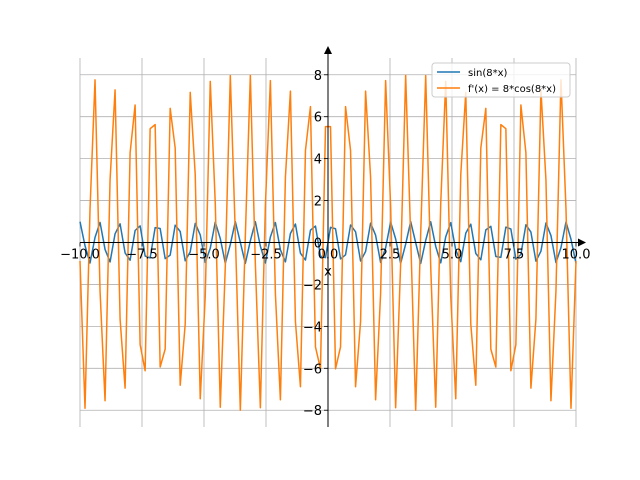  What do you see at coordinates (142, 255) in the screenshot?
I see `x-tick-label-1: −7.5` at bounding box center [142, 255].